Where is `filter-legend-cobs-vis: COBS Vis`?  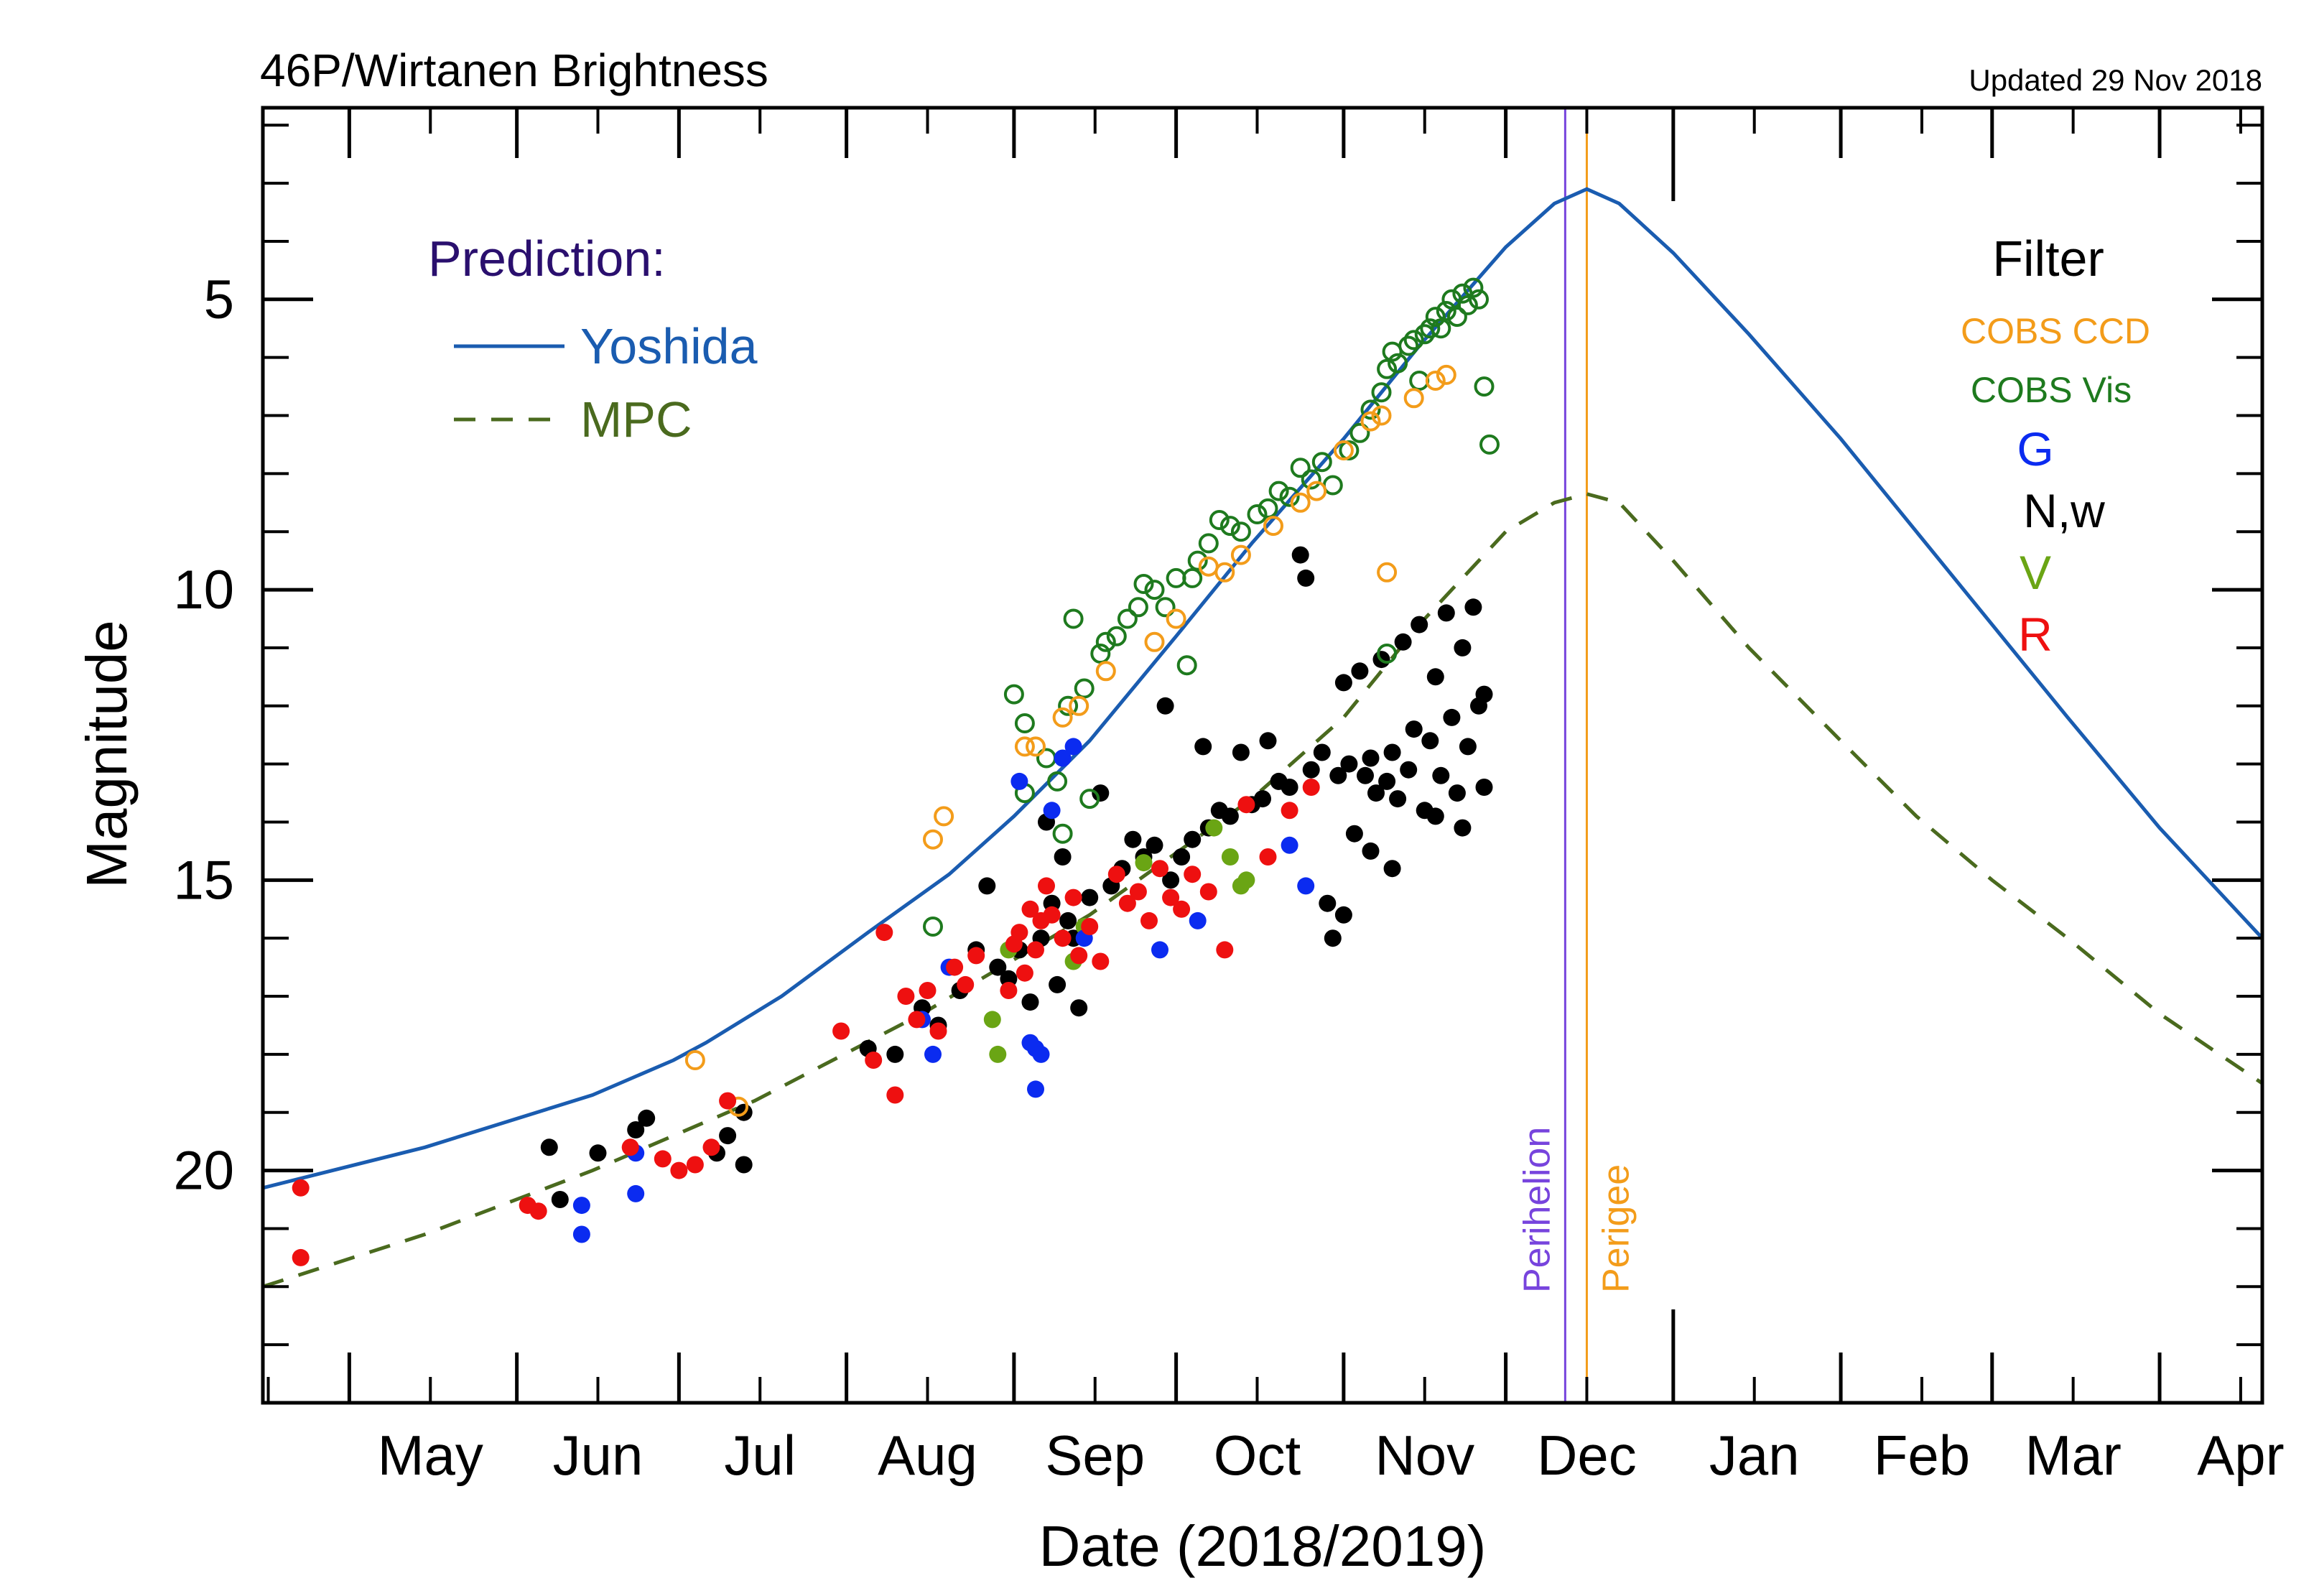 filter-legend-cobs-vis: COBS Vis is located at coordinates (2051, 390).